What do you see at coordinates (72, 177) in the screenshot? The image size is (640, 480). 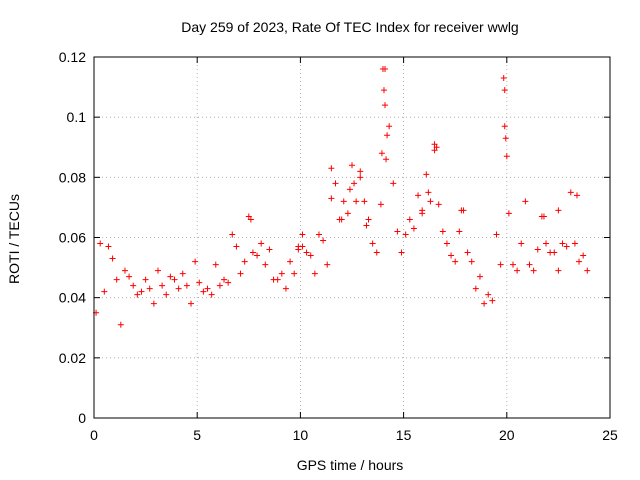 I see `y-tick-label: 0.08` at bounding box center [72, 177].